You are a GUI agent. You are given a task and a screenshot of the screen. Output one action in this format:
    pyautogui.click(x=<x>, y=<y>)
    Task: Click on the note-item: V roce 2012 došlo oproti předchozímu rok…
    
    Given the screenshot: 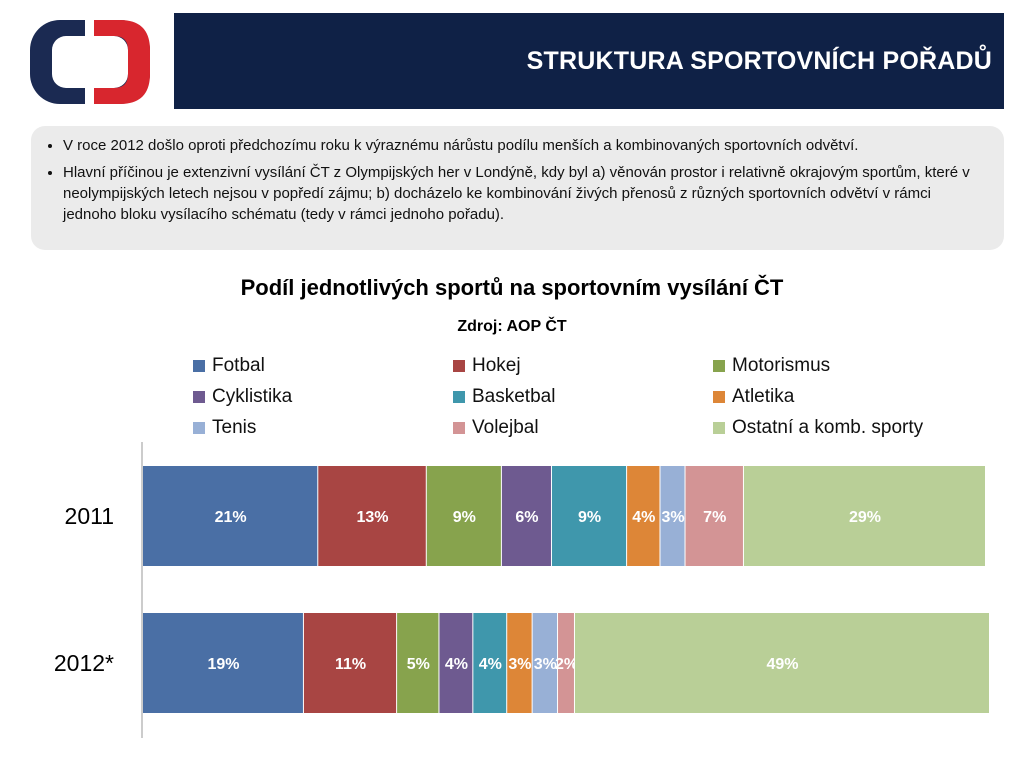 What is the action you would take?
    pyautogui.click(x=521, y=145)
    